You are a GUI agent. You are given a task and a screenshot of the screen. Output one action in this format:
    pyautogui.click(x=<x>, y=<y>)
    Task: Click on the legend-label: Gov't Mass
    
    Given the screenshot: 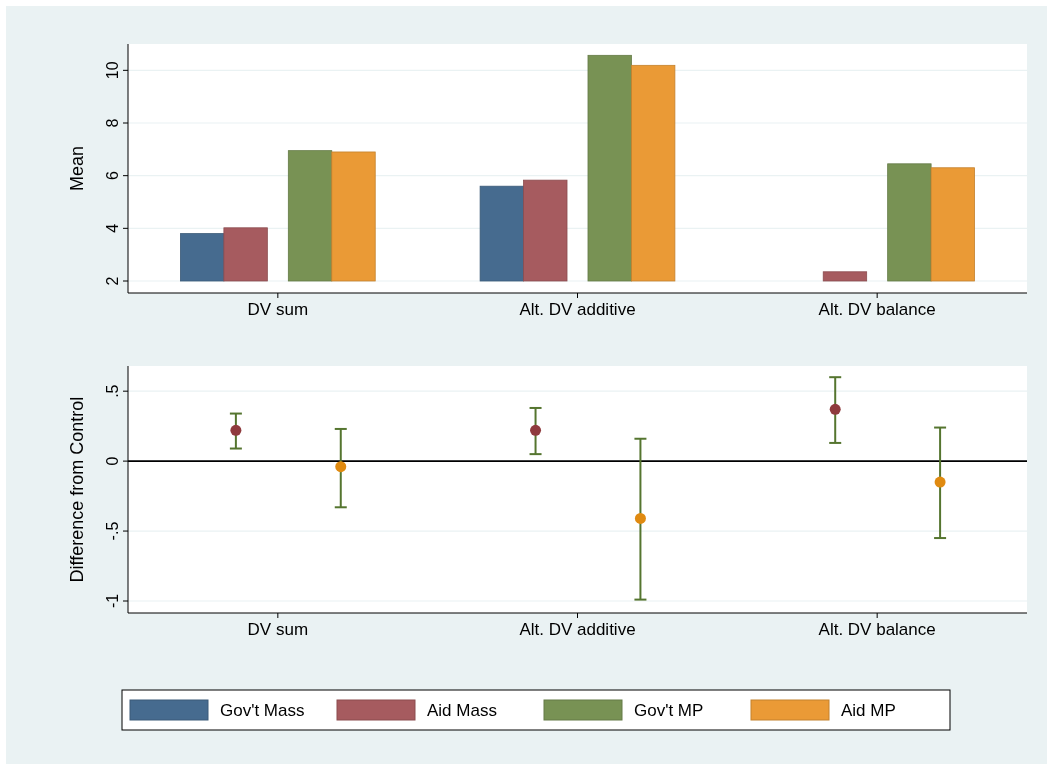 What is the action you would take?
    pyautogui.click(x=262, y=710)
    